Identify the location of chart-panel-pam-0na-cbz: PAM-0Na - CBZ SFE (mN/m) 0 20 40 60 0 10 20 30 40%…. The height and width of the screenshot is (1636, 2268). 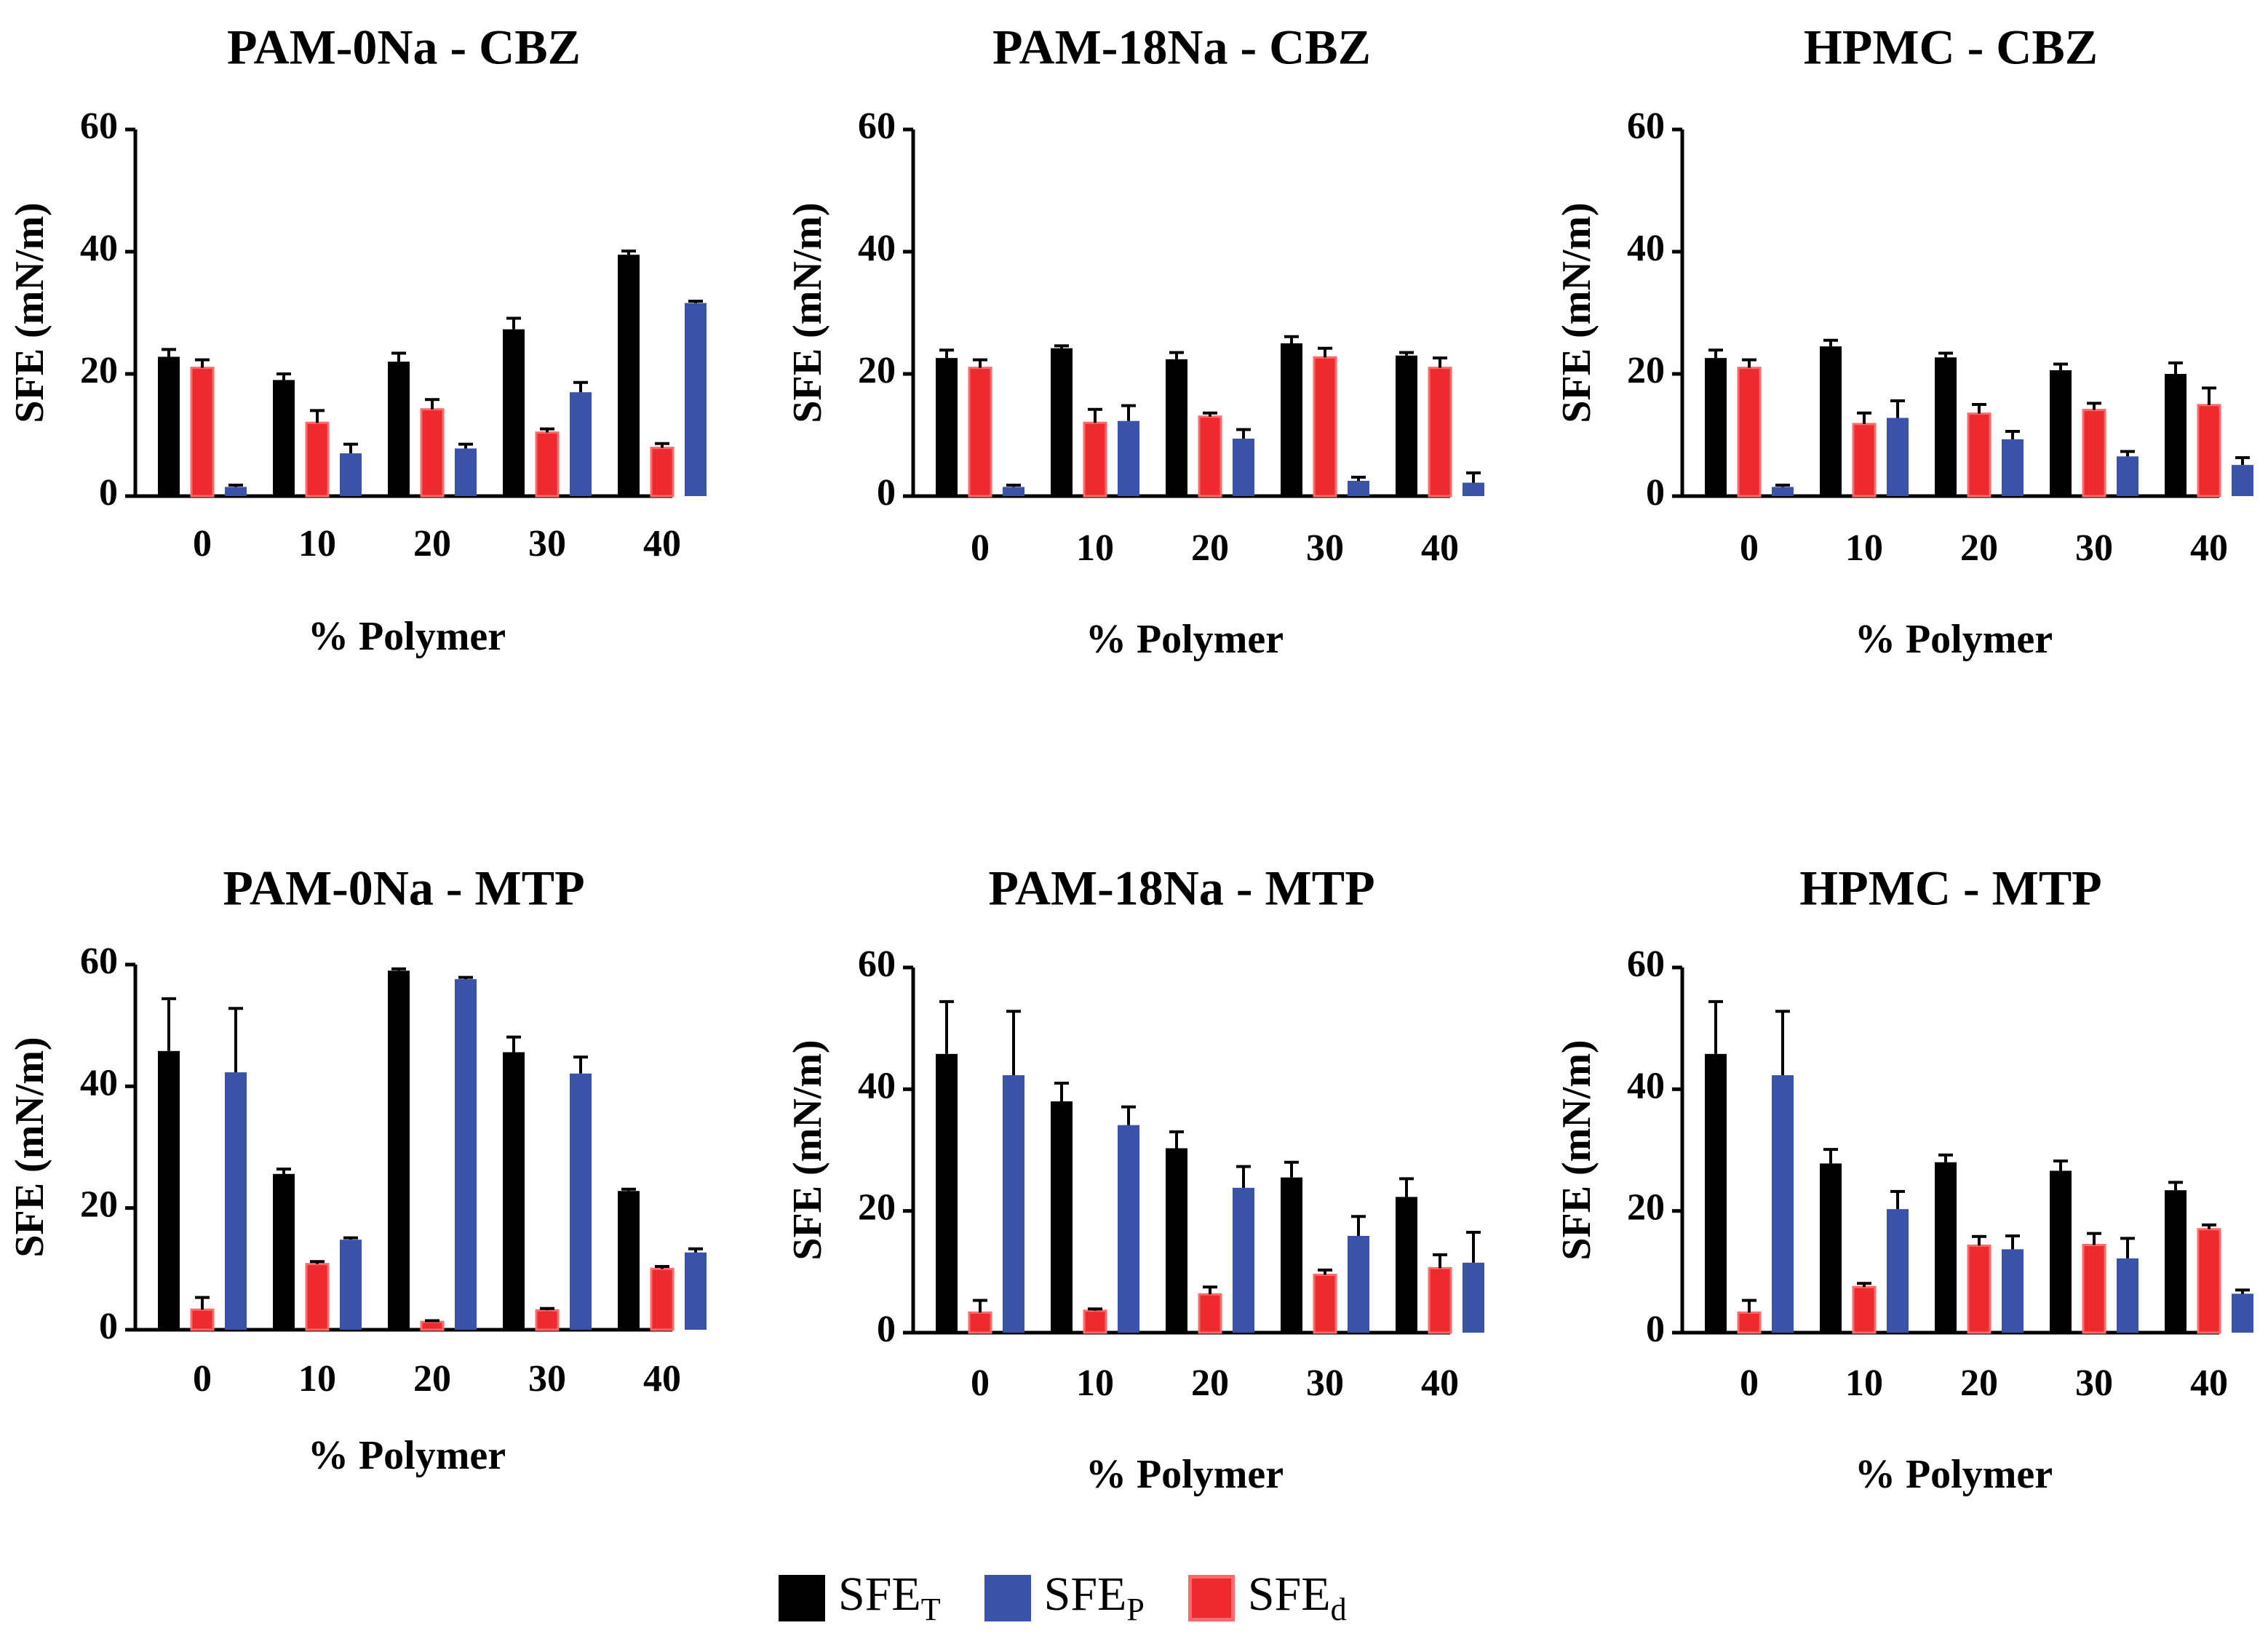
(357, 339).